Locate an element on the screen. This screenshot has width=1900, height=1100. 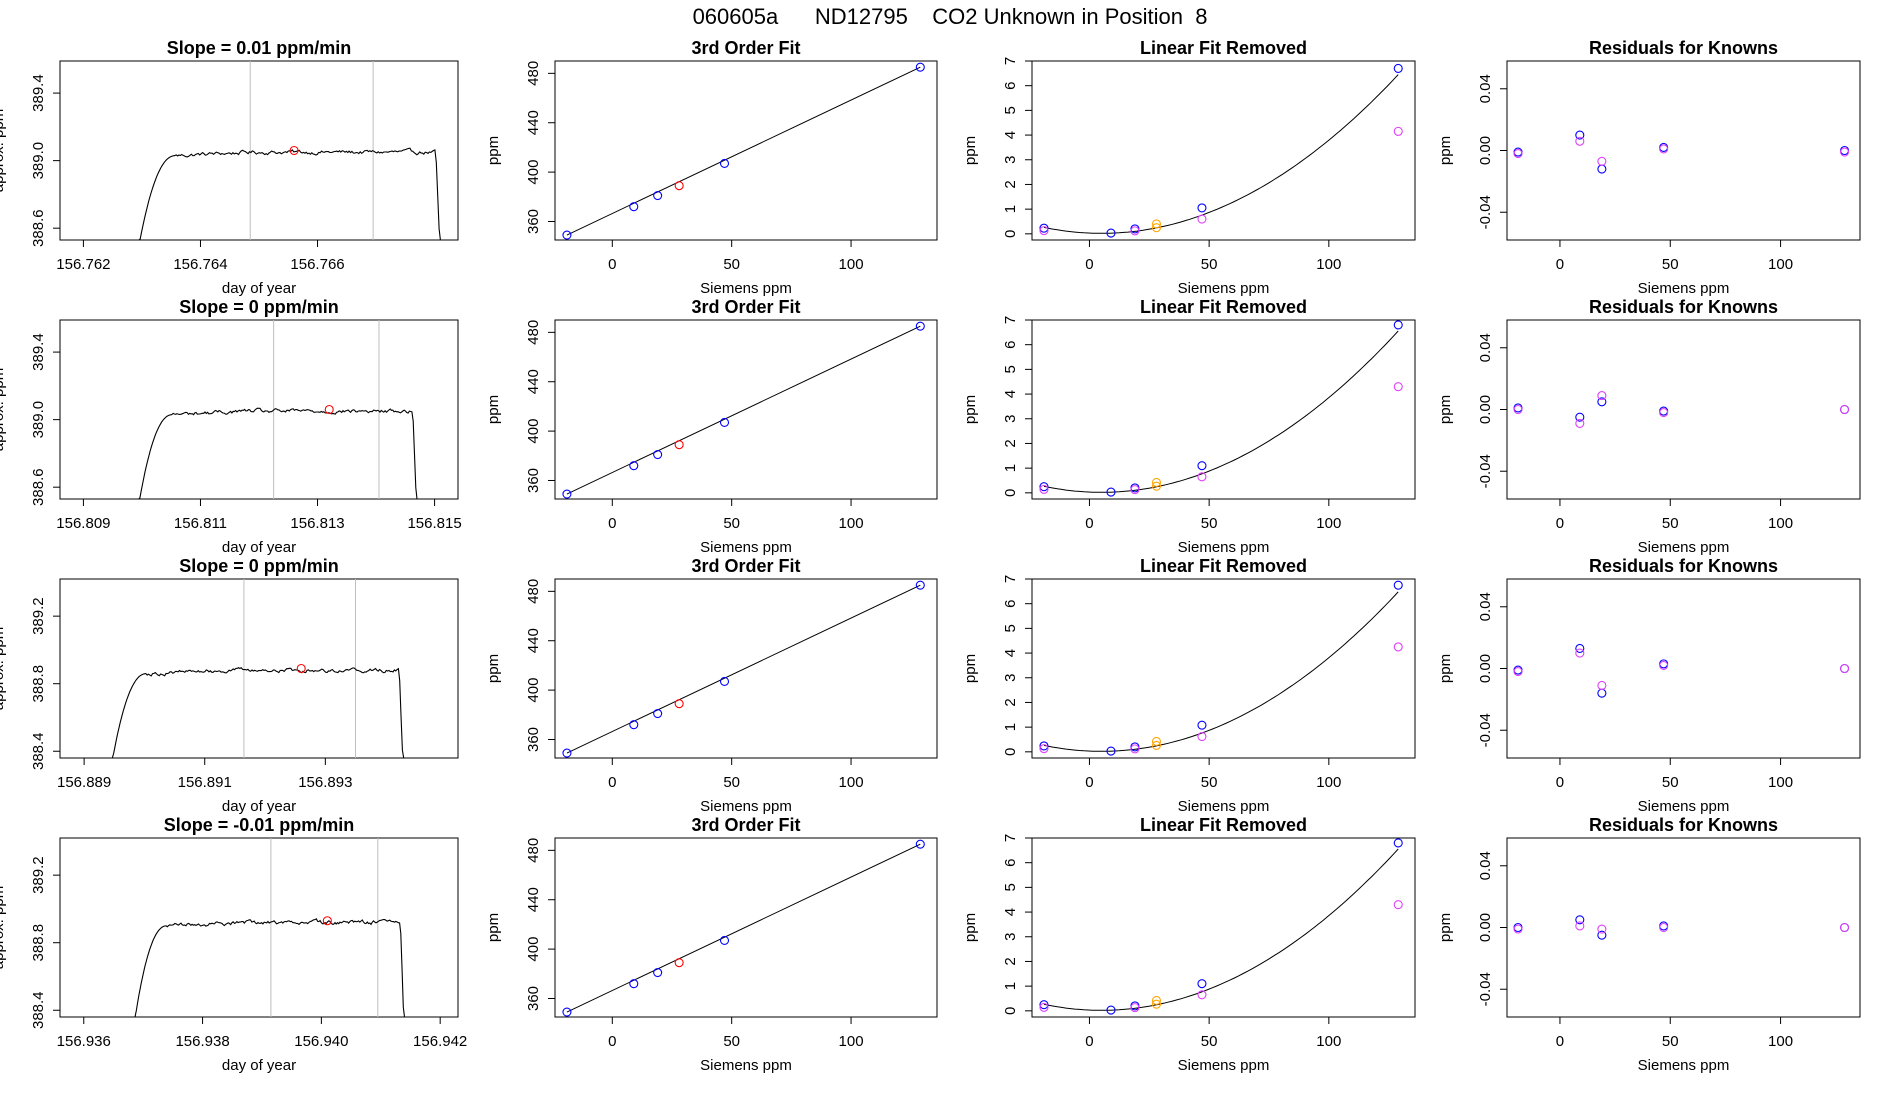
y-tick-label: -0.04 is located at coordinates (1485, 471).